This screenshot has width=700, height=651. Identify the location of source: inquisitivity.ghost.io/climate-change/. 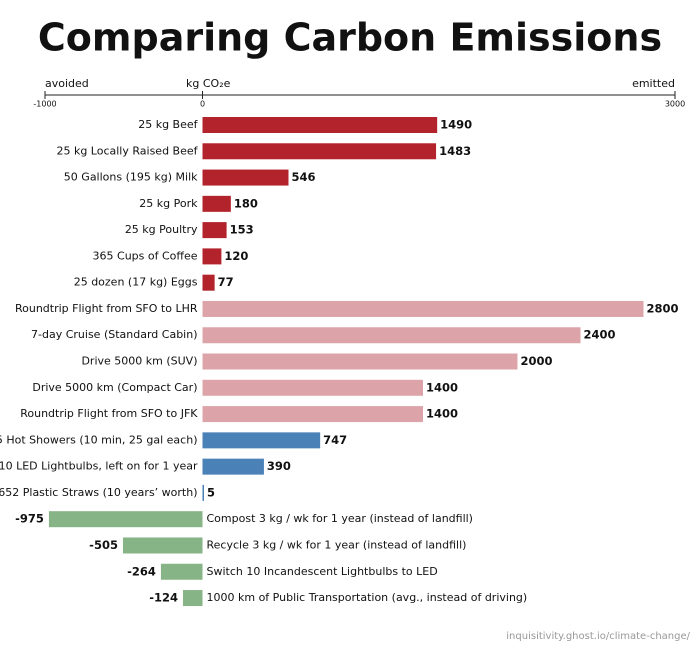
(598, 636).